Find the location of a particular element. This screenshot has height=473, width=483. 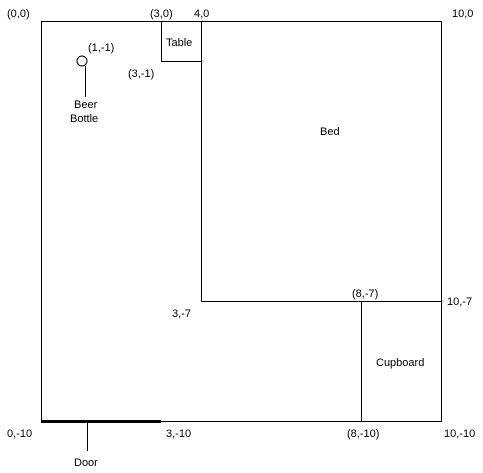

table-top-right-coord: 4,0 is located at coordinates (201, 14).